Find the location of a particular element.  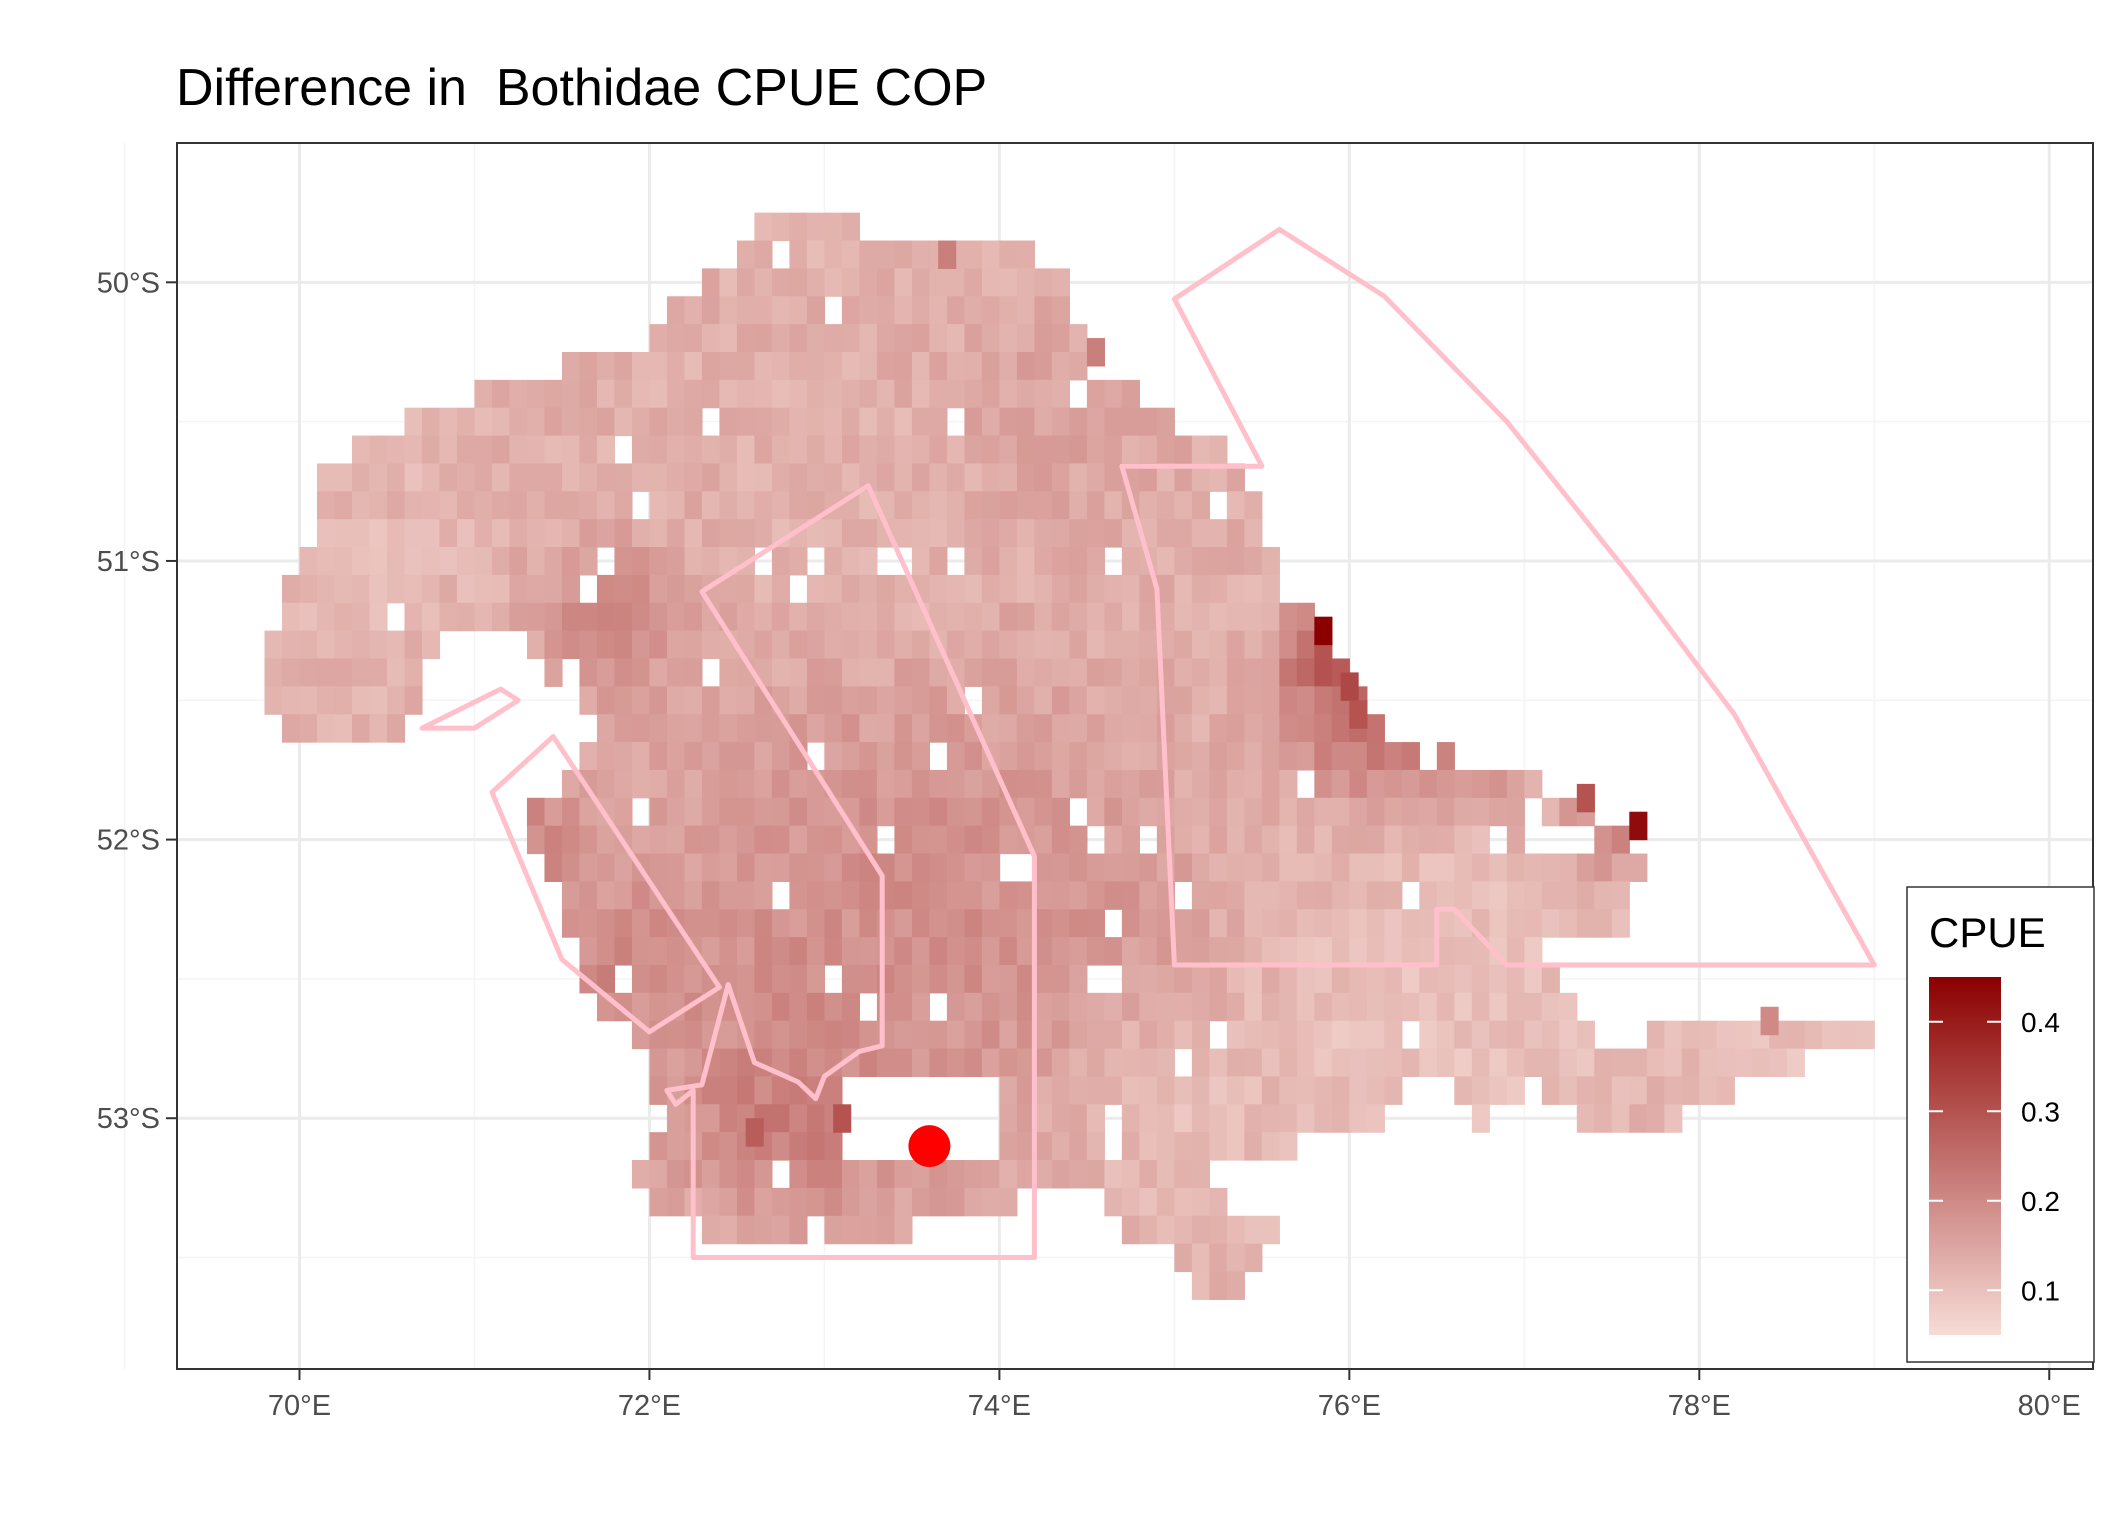

y-tick-label: 51°S is located at coordinates (128, 562).